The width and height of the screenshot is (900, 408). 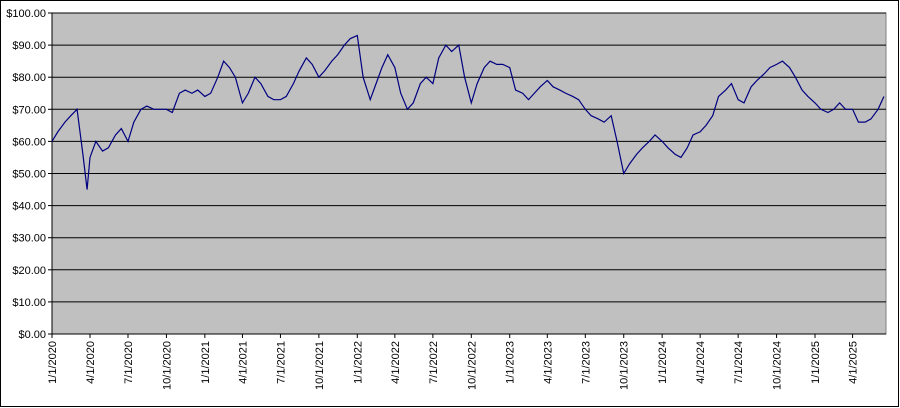 I want to click on x-tick-label: 4/1/2025, so click(x=854, y=362).